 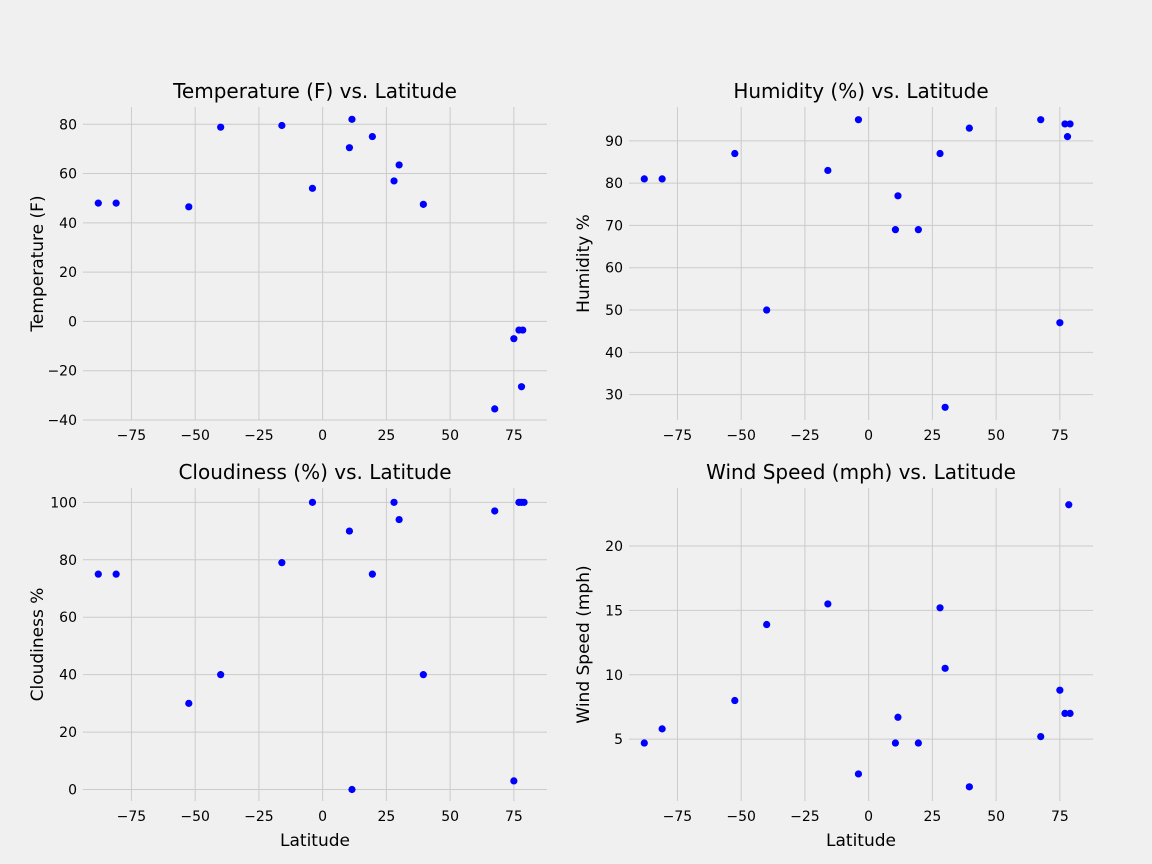 I want to click on y-tick-label: 30, so click(x=614, y=396).